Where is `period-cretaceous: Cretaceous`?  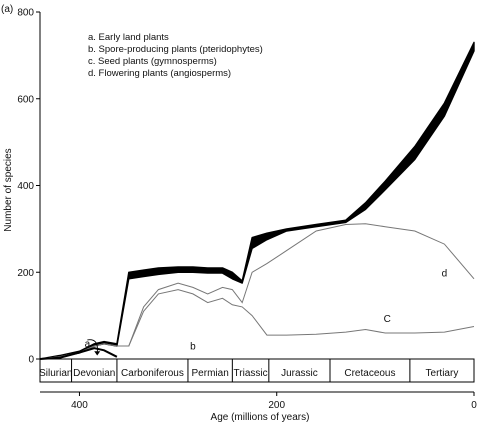
period-cretaceous: Cretaceous is located at coordinates (369, 373).